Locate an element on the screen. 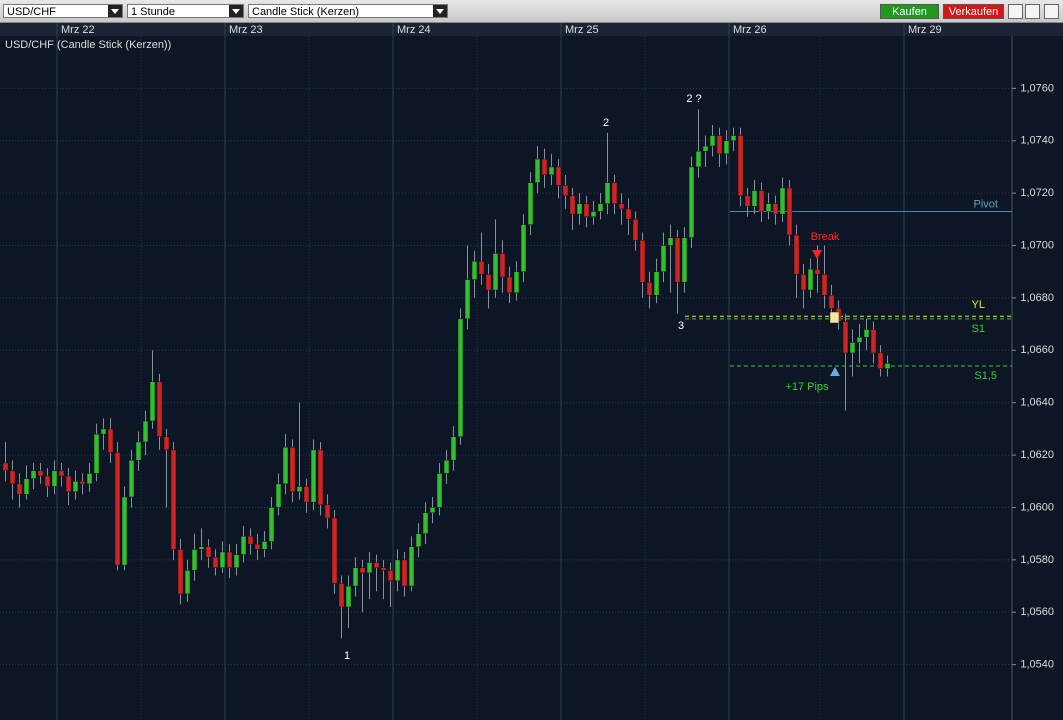 Image resolution: width=1063 pixels, height=720 pixels. candle-icon is located at coordinates (1015, 11).